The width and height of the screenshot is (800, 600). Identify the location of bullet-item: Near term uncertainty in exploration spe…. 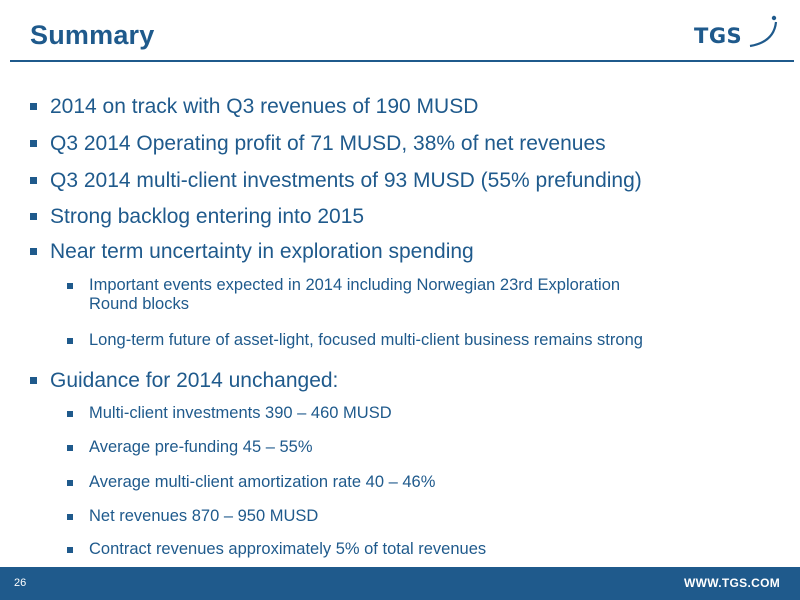
(252, 252).